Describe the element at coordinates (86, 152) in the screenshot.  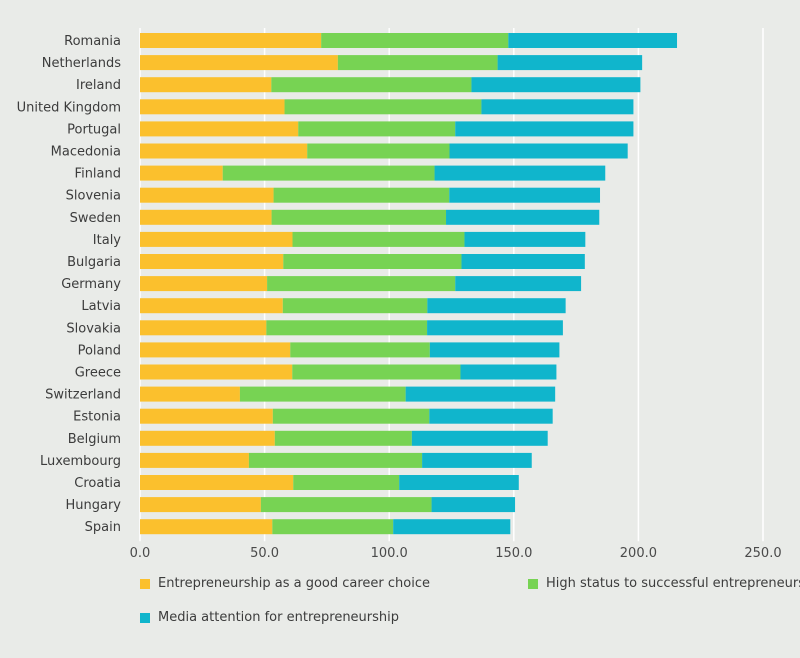
I see `category-label-macedonia: Macedonia` at that location.